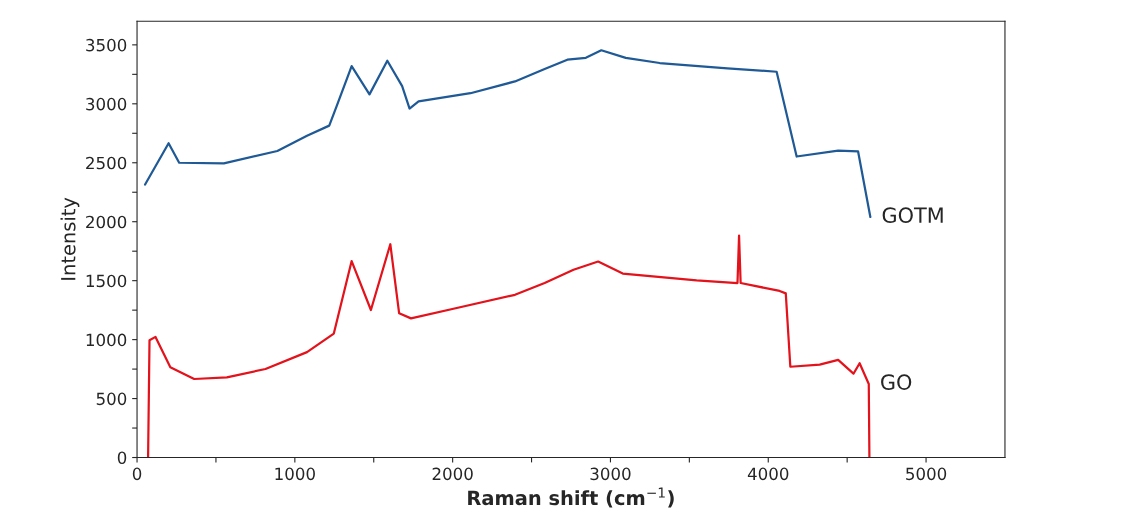 The image size is (1142, 532). What do you see at coordinates (122, 458) in the screenshot?
I see `y-tick-label: 0` at bounding box center [122, 458].